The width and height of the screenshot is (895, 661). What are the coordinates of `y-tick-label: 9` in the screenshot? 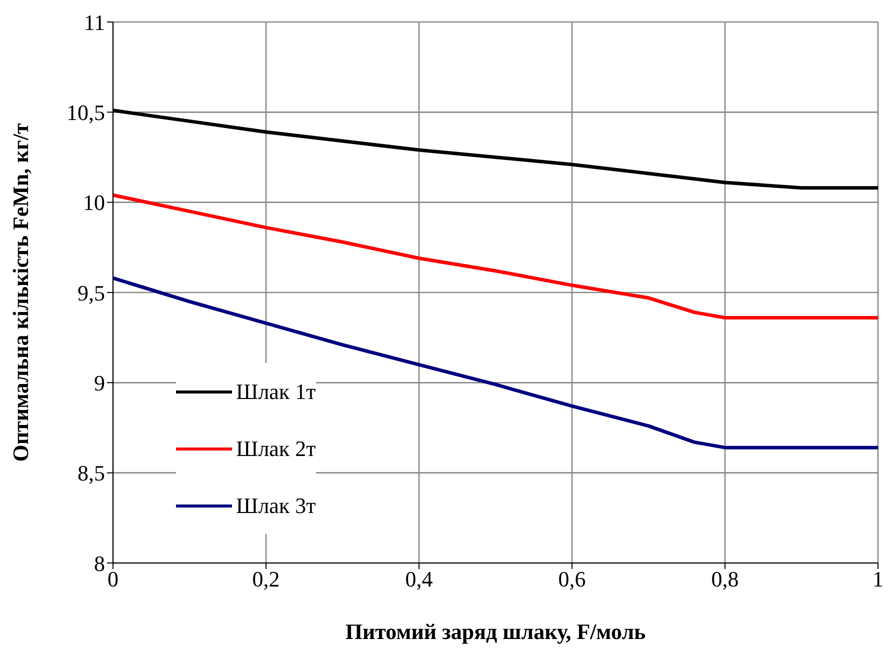 It's located at (99, 383).